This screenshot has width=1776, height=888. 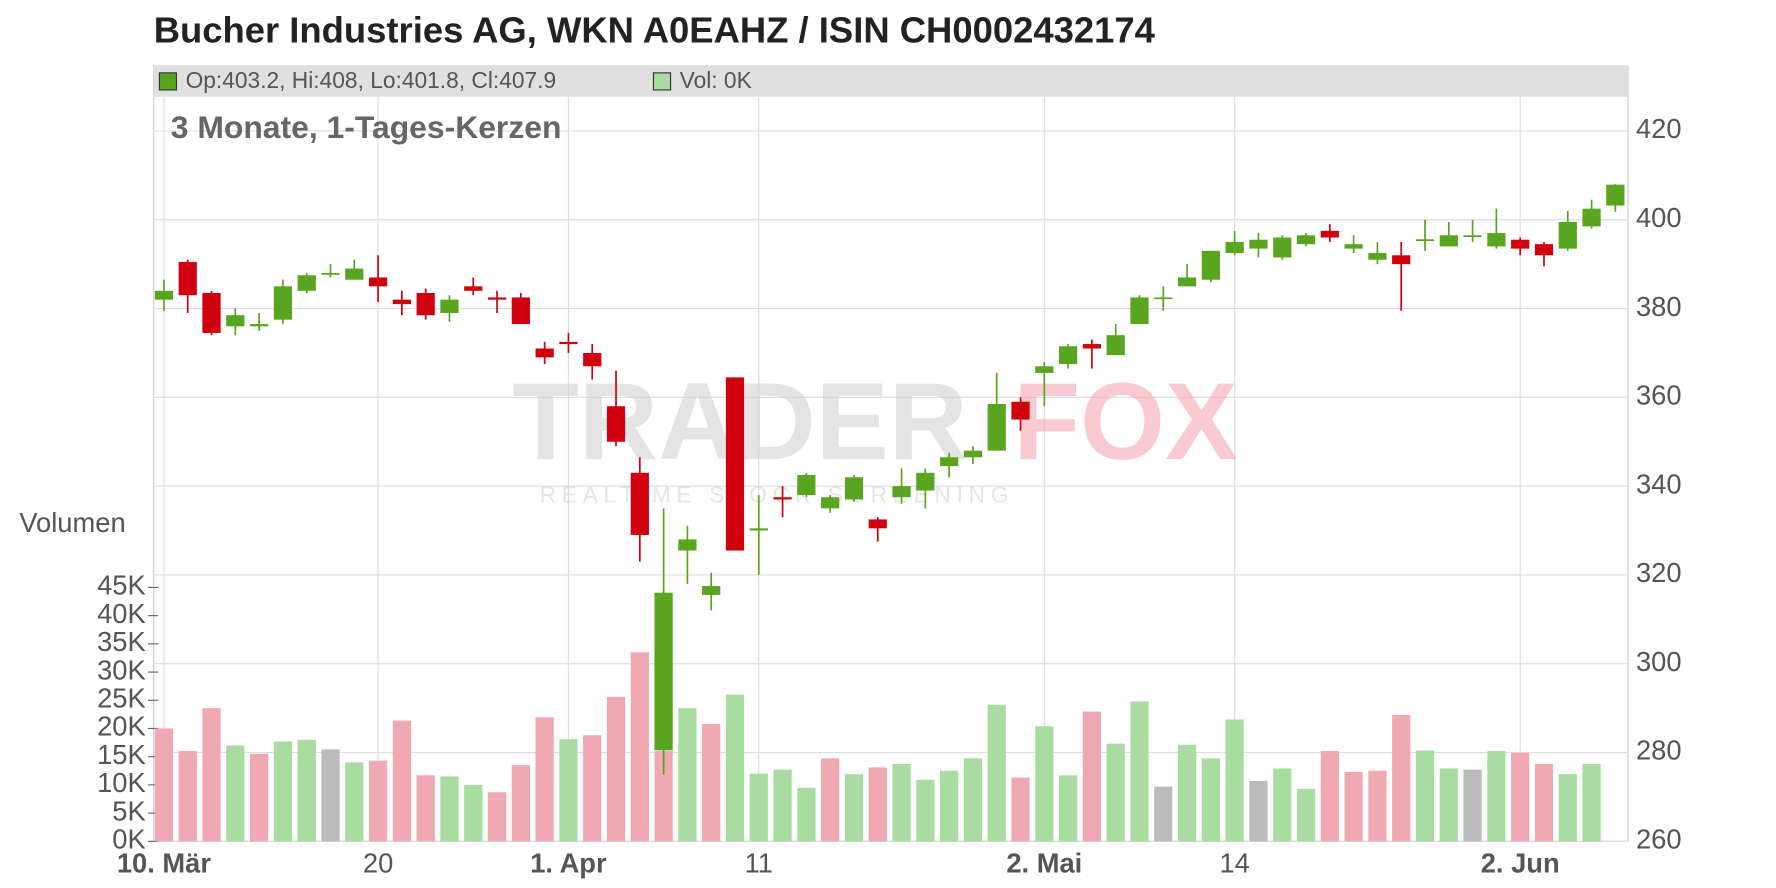 What do you see at coordinates (121, 726) in the screenshot?
I see `volume-tick-label: 20K` at bounding box center [121, 726].